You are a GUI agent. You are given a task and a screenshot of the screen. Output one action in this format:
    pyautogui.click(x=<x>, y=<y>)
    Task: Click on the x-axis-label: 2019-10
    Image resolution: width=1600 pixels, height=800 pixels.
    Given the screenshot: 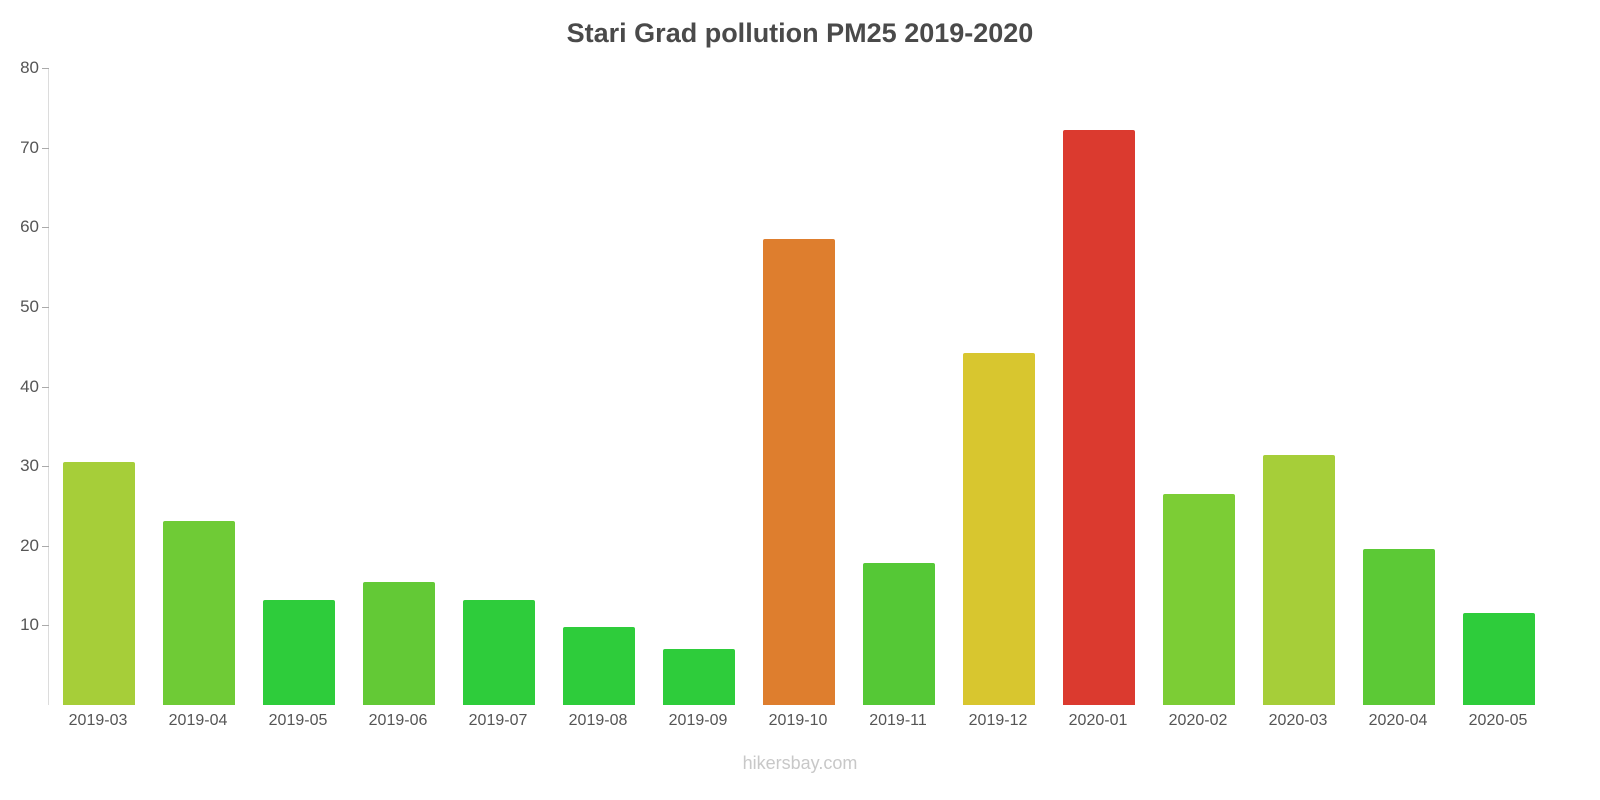 What is the action you would take?
    pyautogui.click(x=798, y=720)
    